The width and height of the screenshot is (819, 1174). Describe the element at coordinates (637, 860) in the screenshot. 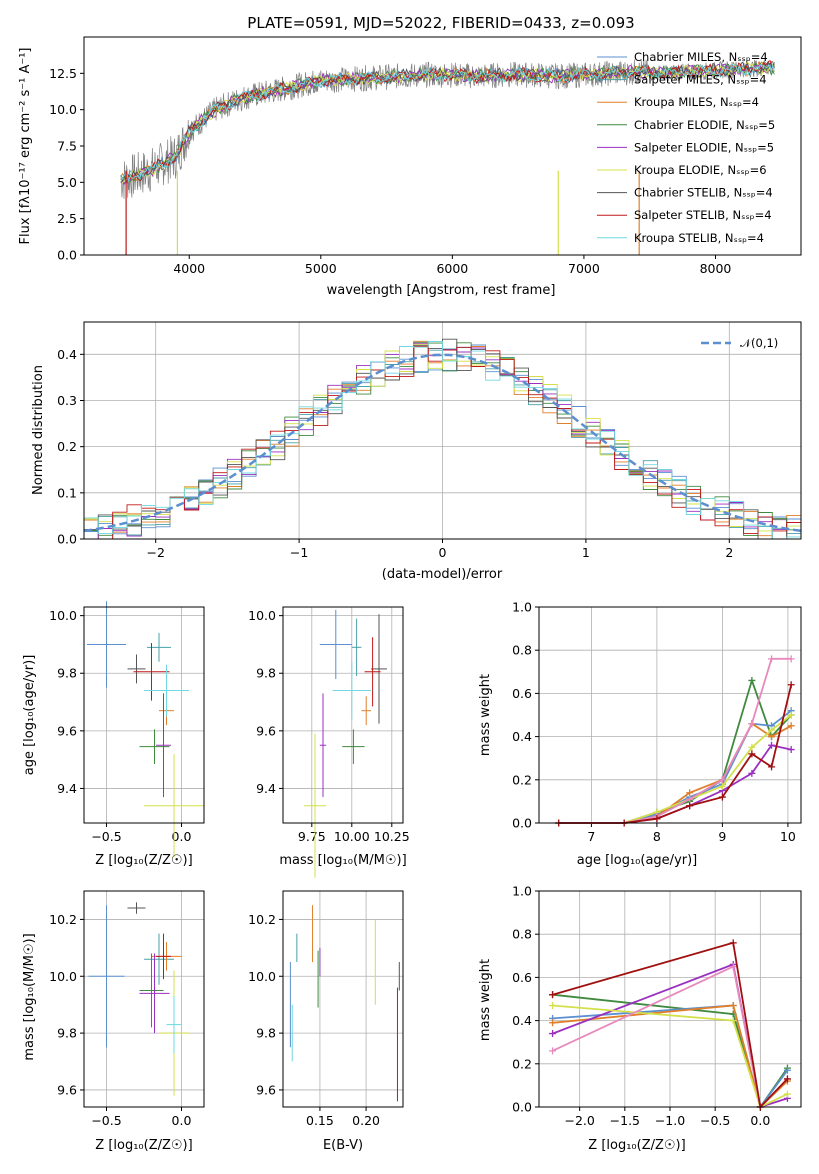

I see `weight-vs-age-xlabel: age [log₁₀(age/yr)]` at that location.